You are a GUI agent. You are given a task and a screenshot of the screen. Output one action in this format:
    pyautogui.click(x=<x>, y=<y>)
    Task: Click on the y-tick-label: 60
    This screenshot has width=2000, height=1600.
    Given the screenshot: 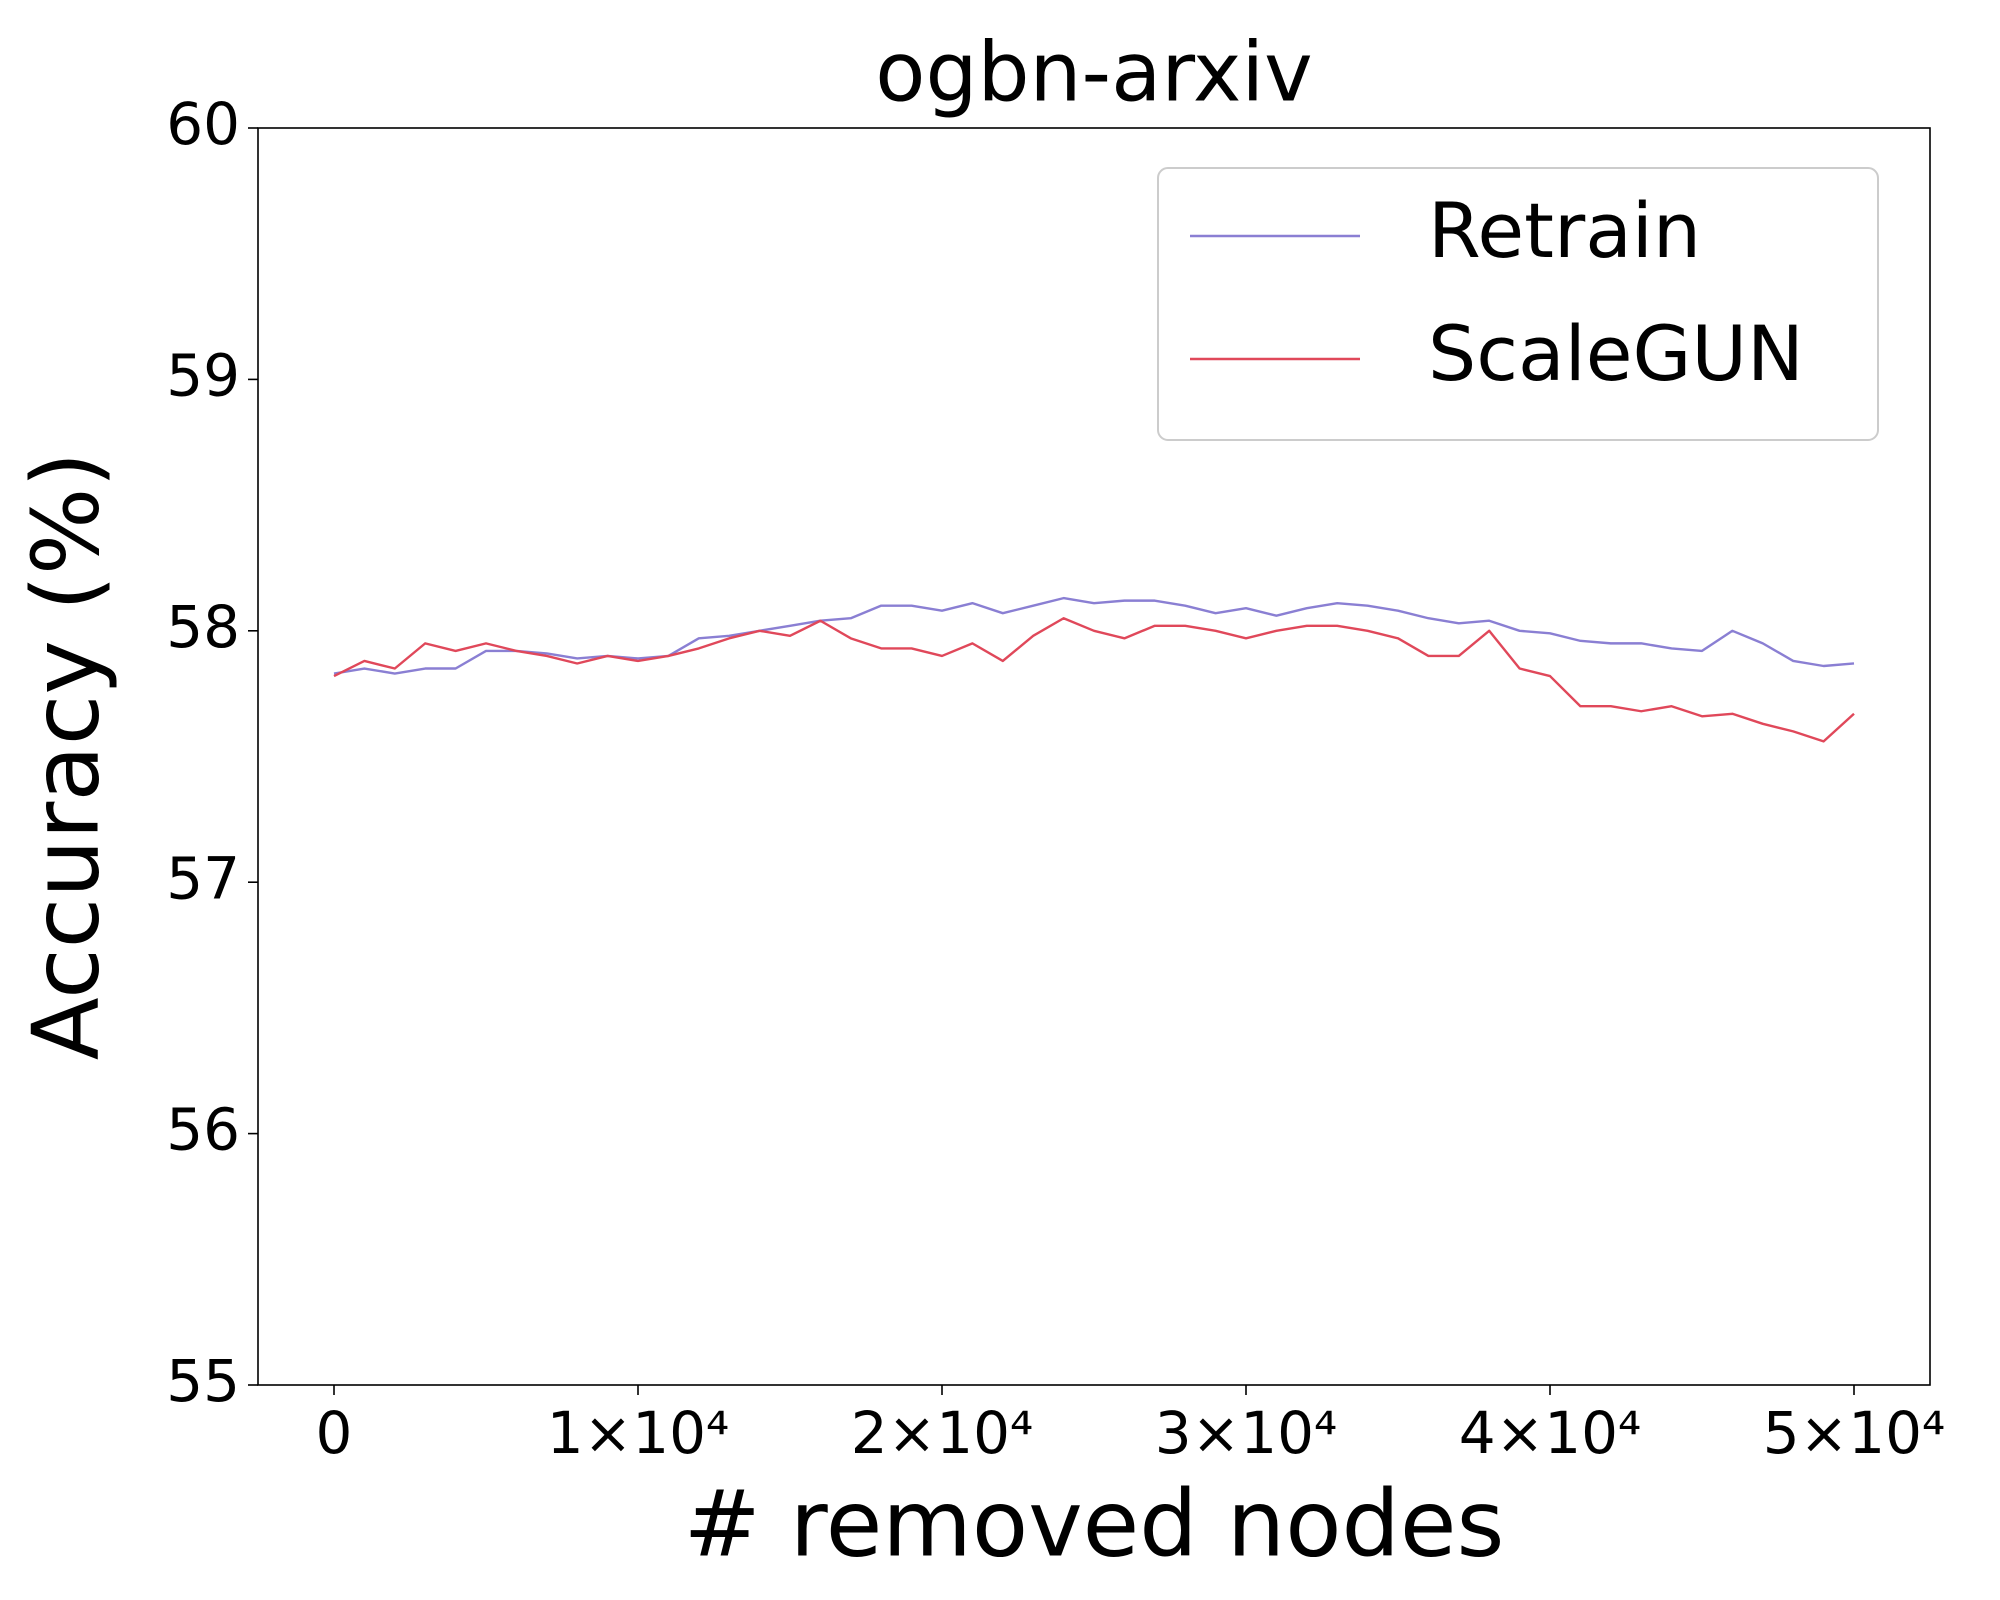 What is the action you would take?
    pyautogui.click(x=203, y=124)
    